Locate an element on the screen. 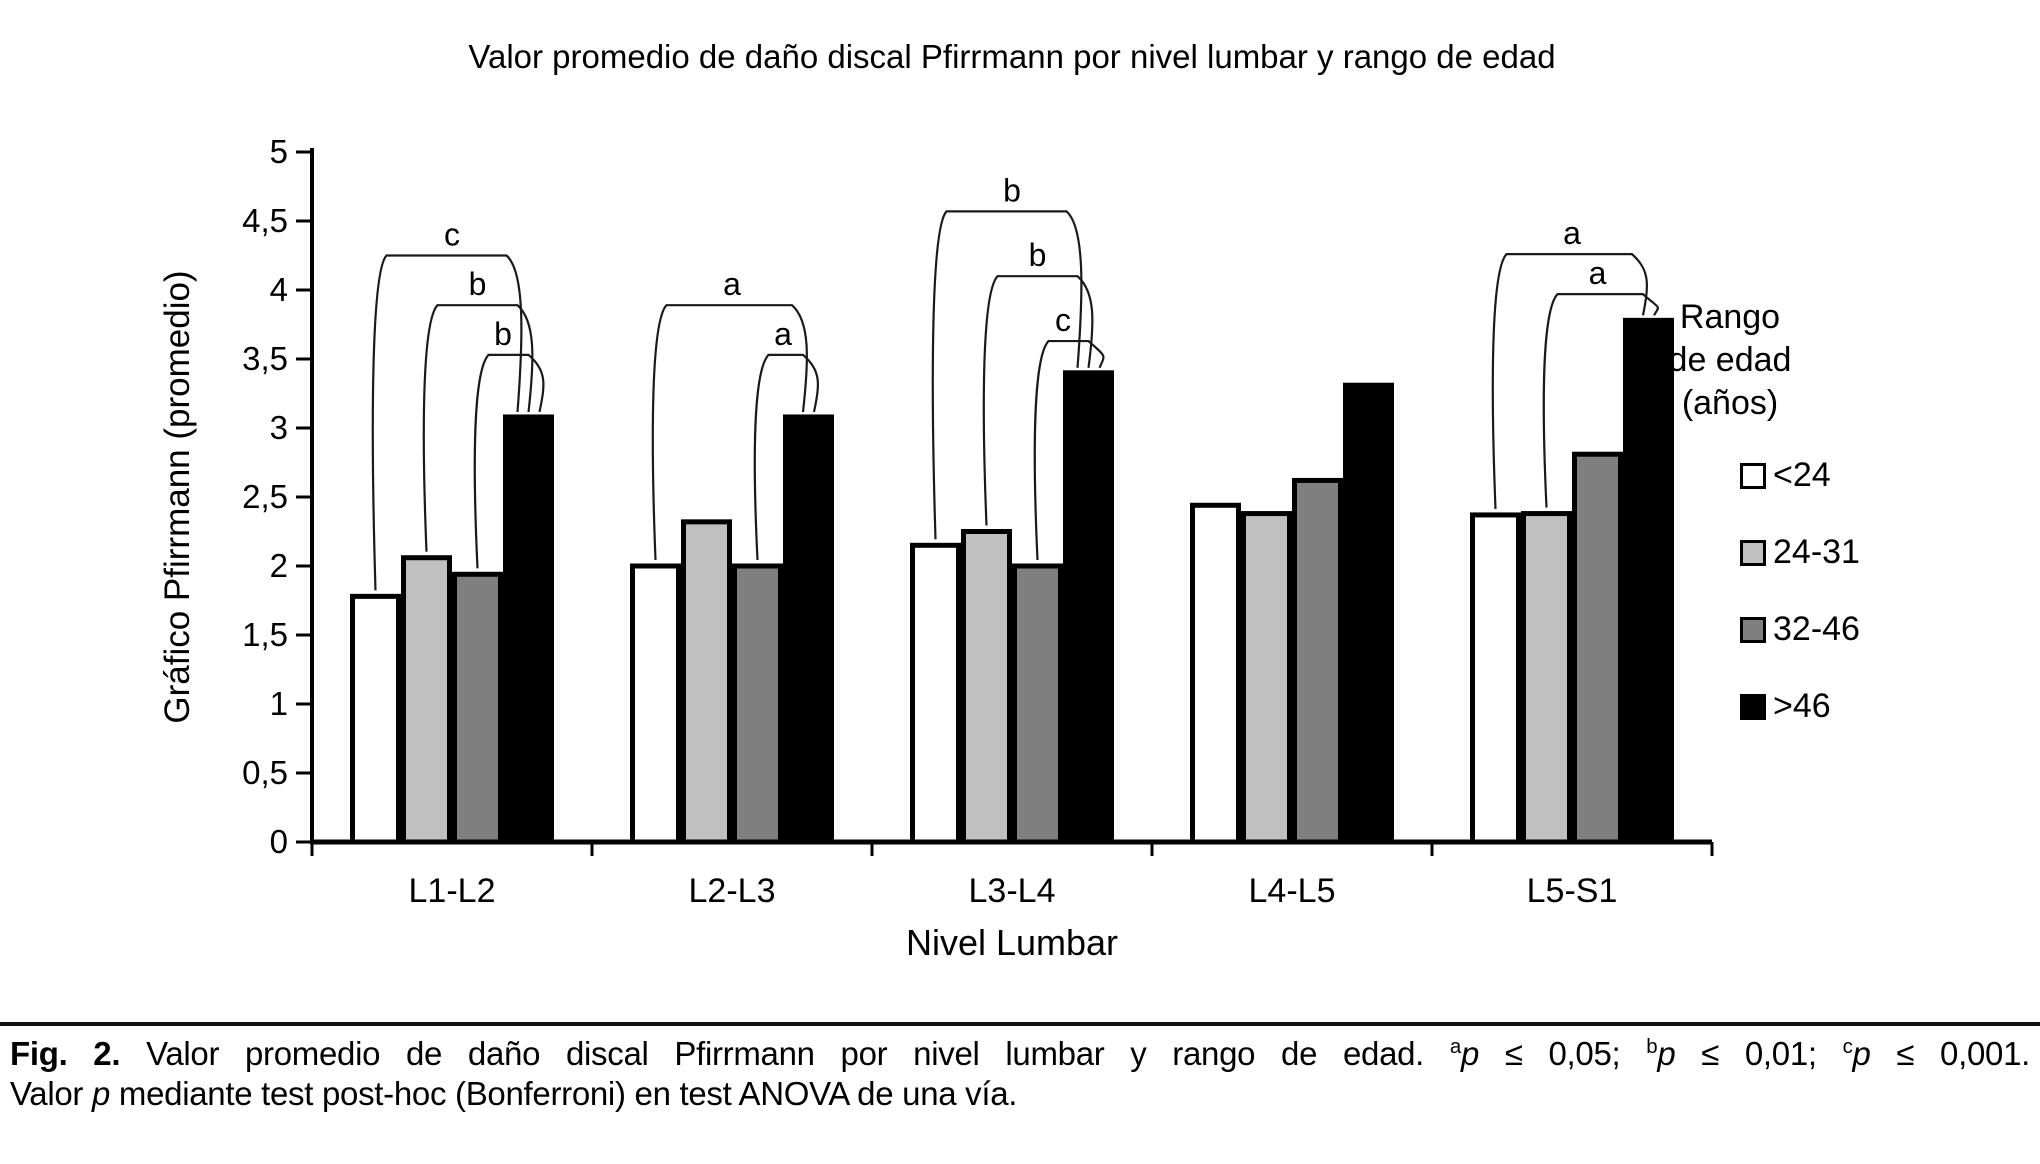 The width and height of the screenshot is (2040, 1164). legend-item: 24-31 is located at coordinates (1750, 552).